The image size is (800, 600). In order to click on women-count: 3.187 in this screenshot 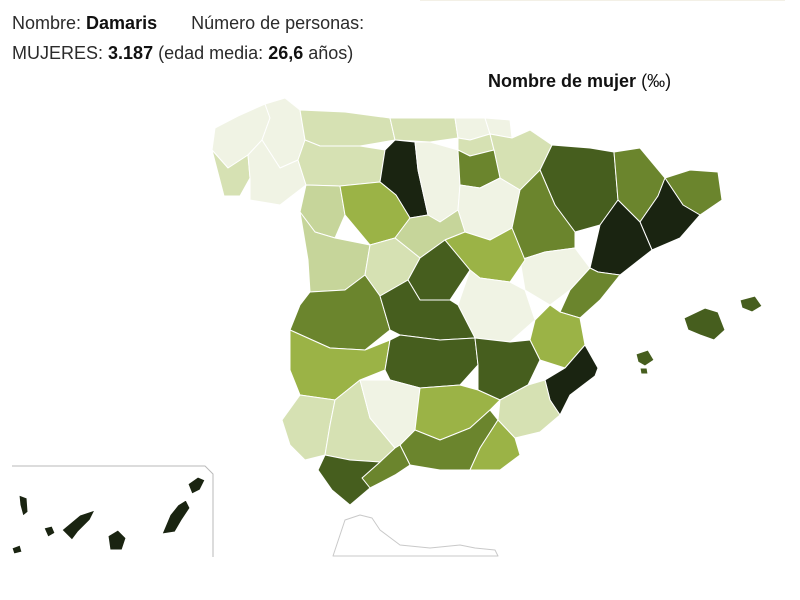, I will do `click(131, 53)`.